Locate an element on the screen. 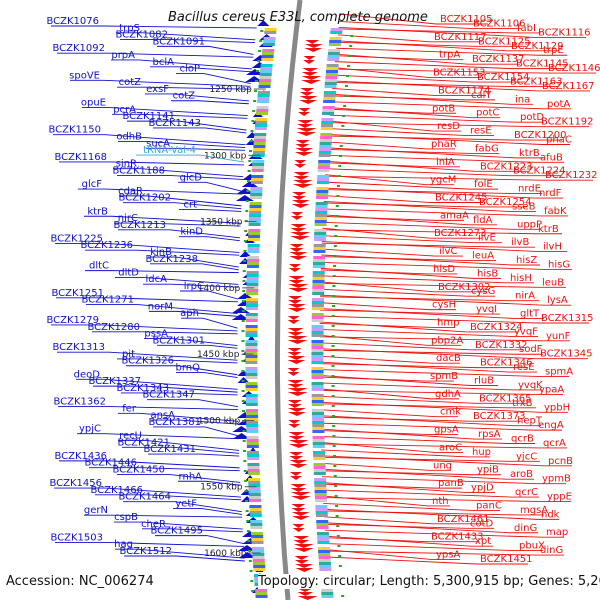  minus-gene-label: BCZK1245 is located at coordinates (461, 198).